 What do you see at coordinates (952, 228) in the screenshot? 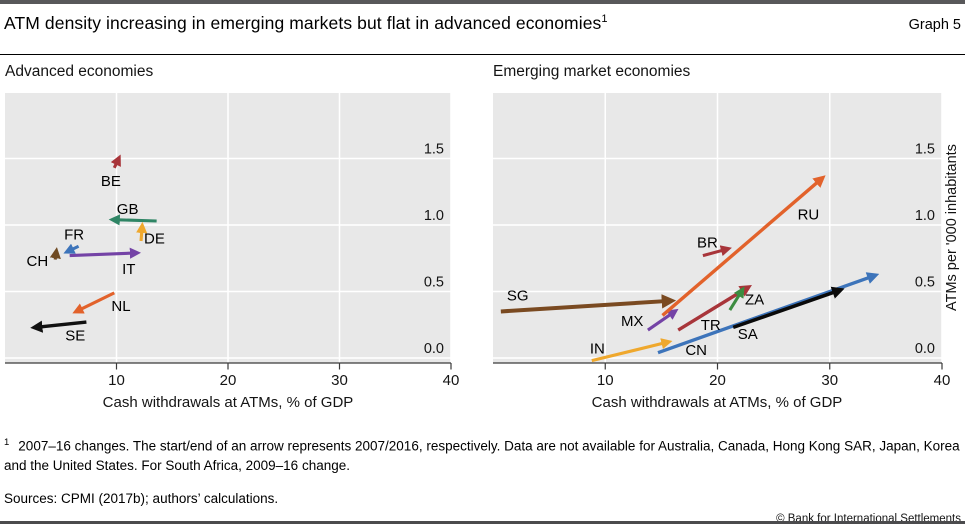
I see `y-axis-title: ATMs per '000 inhabitants` at bounding box center [952, 228].